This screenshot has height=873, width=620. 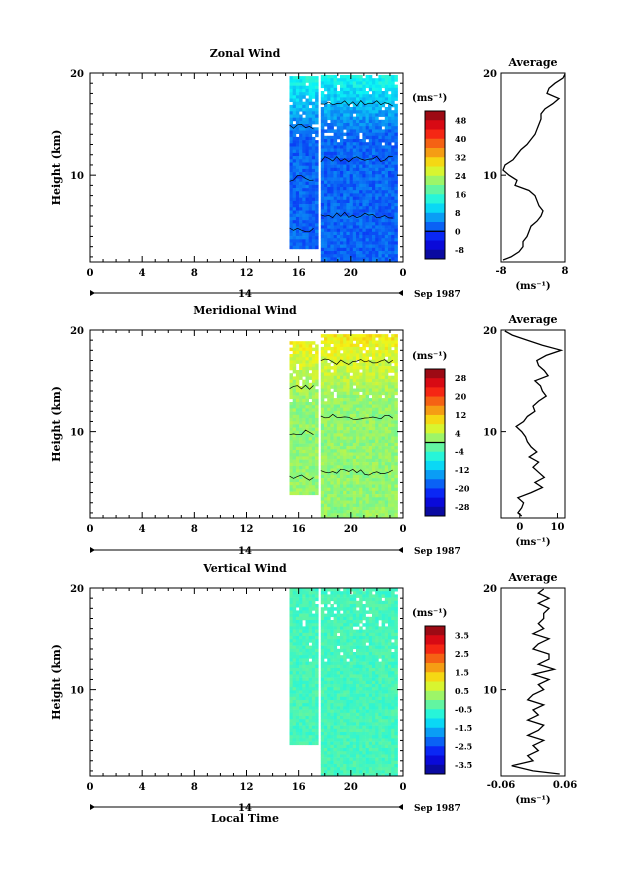 What do you see at coordinates (356, 215) in the screenshot?
I see `contour-line` at bounding box center [356, 215].